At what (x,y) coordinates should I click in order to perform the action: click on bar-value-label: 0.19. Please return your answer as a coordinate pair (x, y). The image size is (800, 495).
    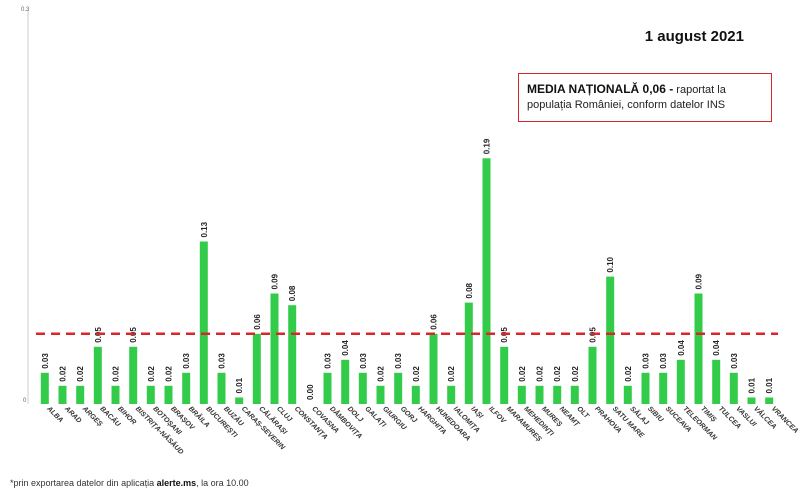
    Looking at the image, I should click on (487, 146).